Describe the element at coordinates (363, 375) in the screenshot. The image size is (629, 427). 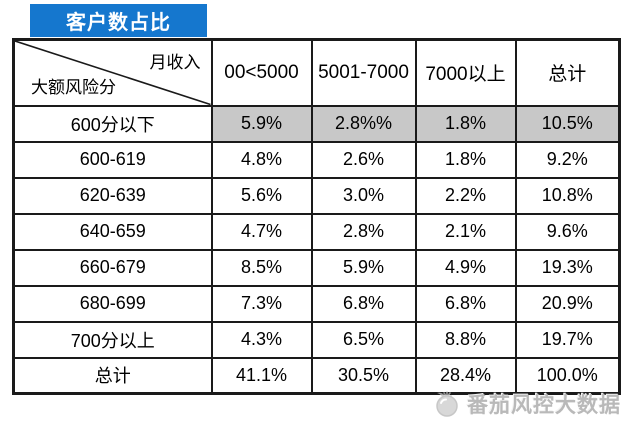
I see `value-cell: 30.5%` at that location.